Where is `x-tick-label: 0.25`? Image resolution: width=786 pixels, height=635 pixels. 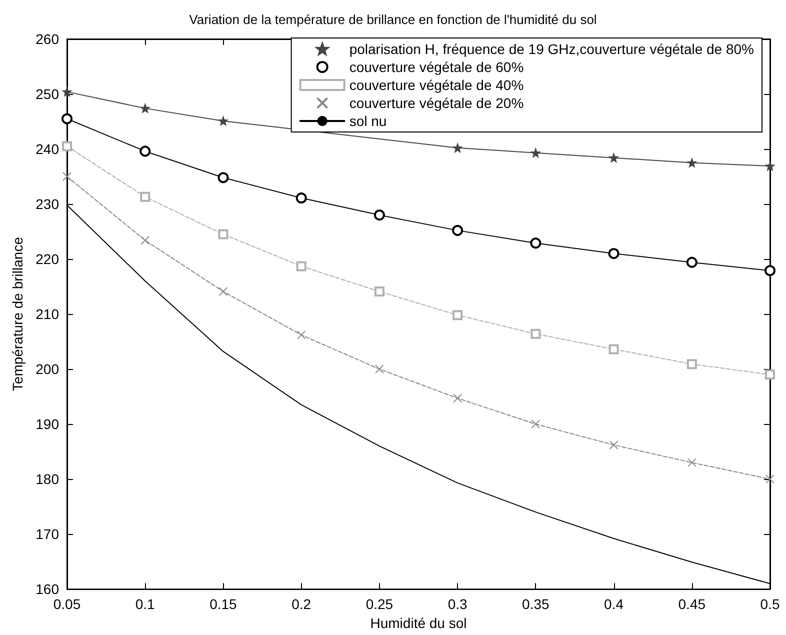 x-tick-label: 0.25 is located at coordinates (380, 604).